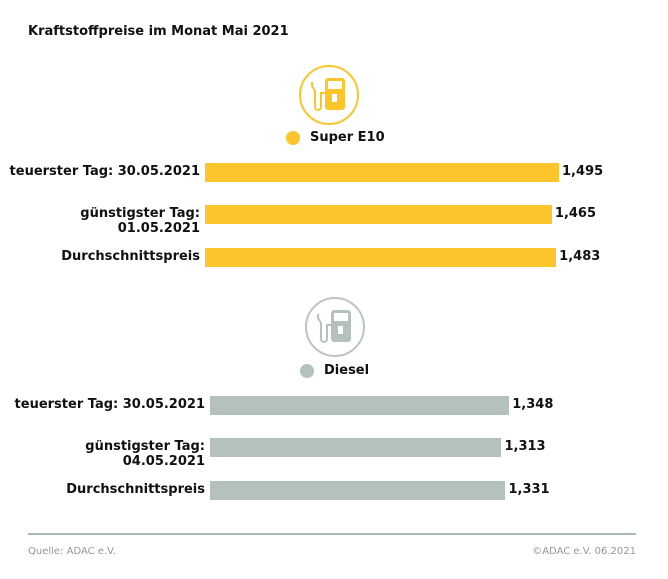 The width and height of the screenshot is (668, 579). Describe the element at coordinates (583, 171) in the screenshot. I see `value-label: 1,495` at that location.